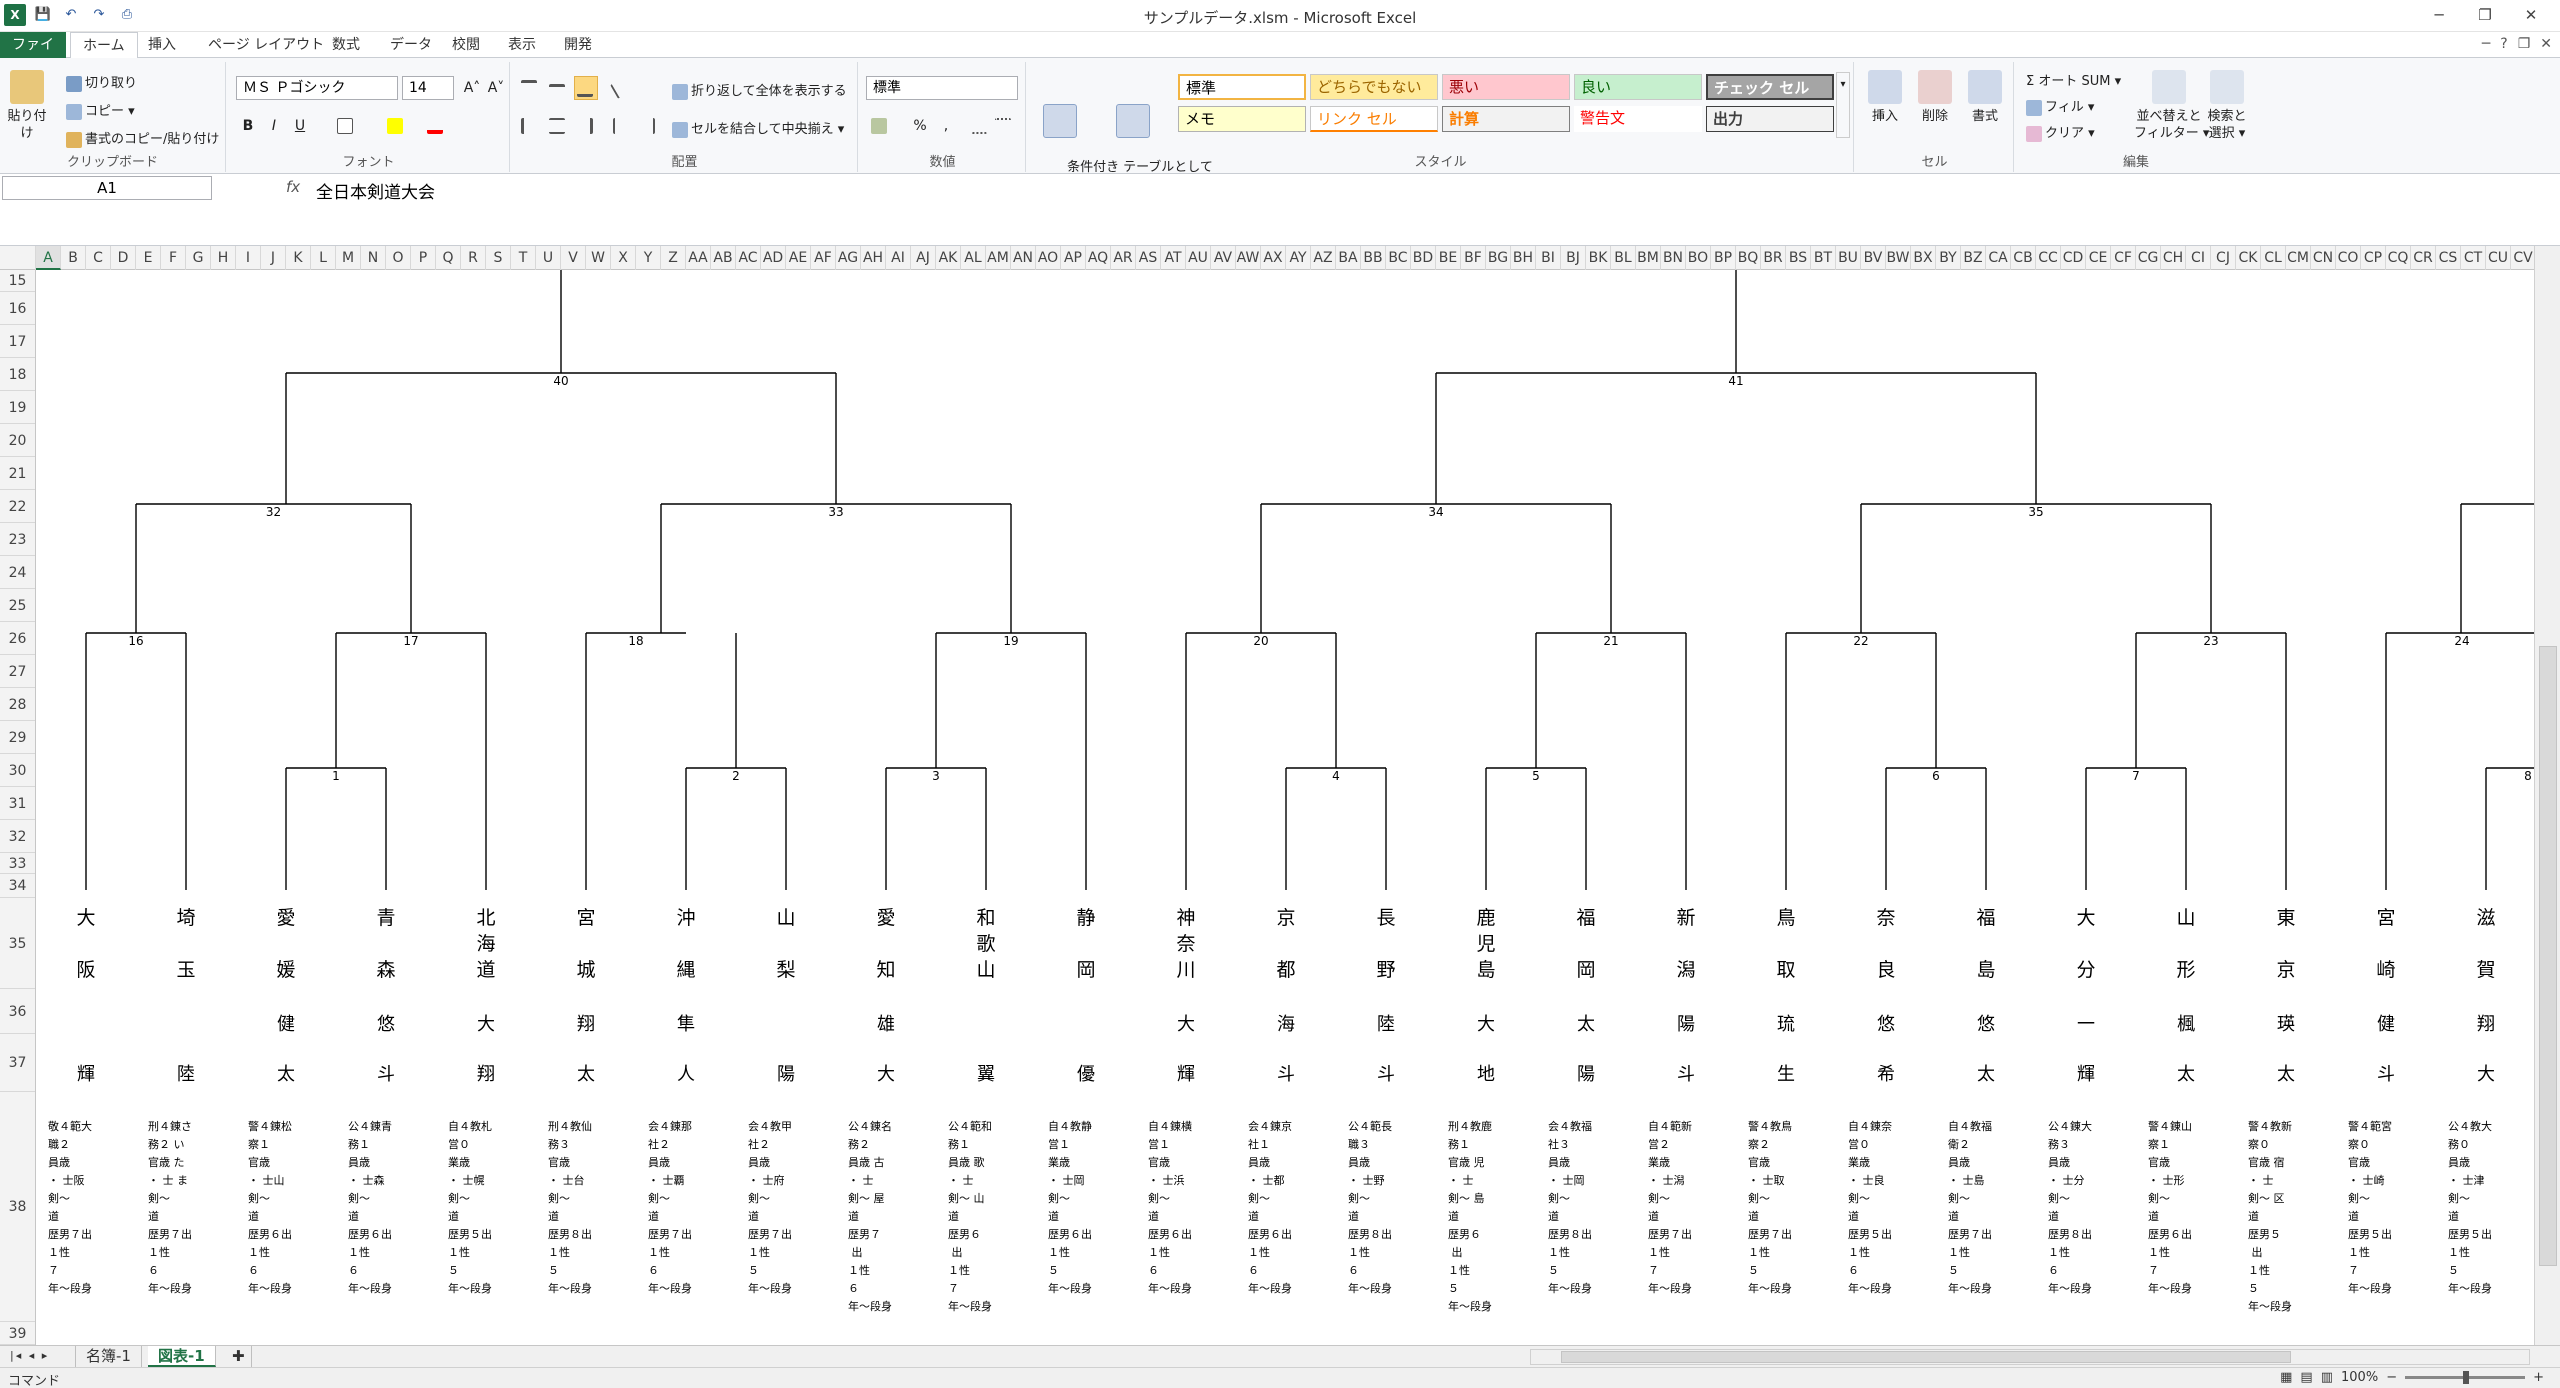 The width and height of the screenshot is (2560, 1388). Describe the element at coordinates (1073, 258) in the screenshot. I see `column-header: AP` at that location.